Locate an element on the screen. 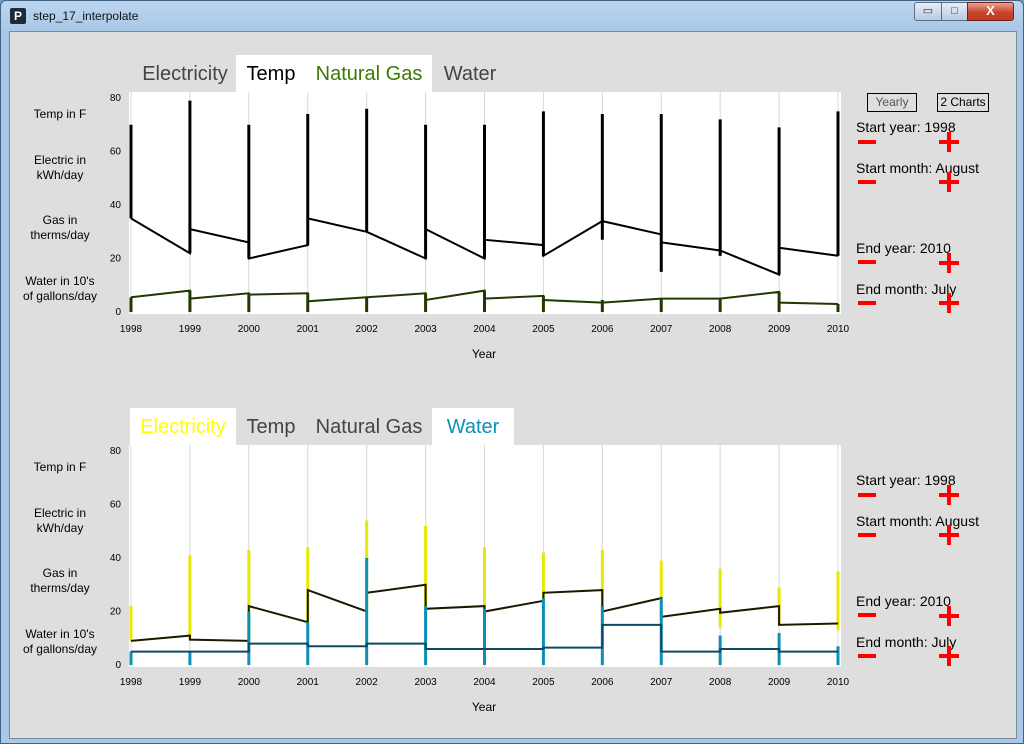 This screenshot has height=744, width=1024. minimize-button: ▭ is located at coordinates (928, 11).